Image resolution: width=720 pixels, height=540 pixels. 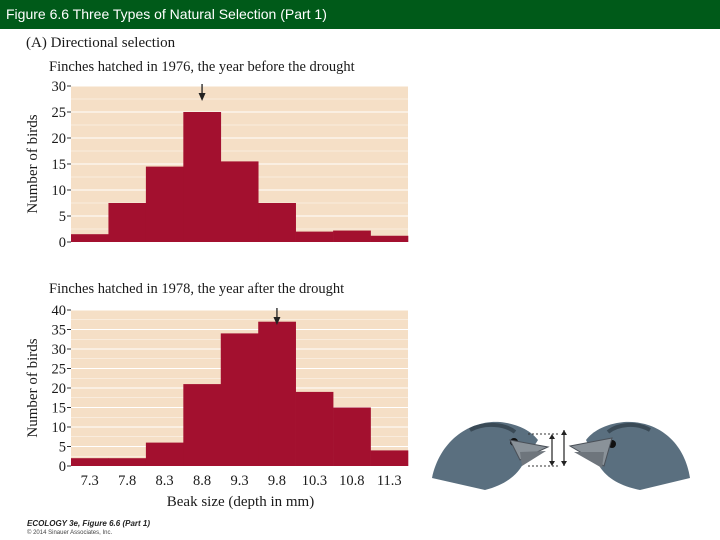 I want to click on finch-heads-illustration, so click(x=561, y=455).